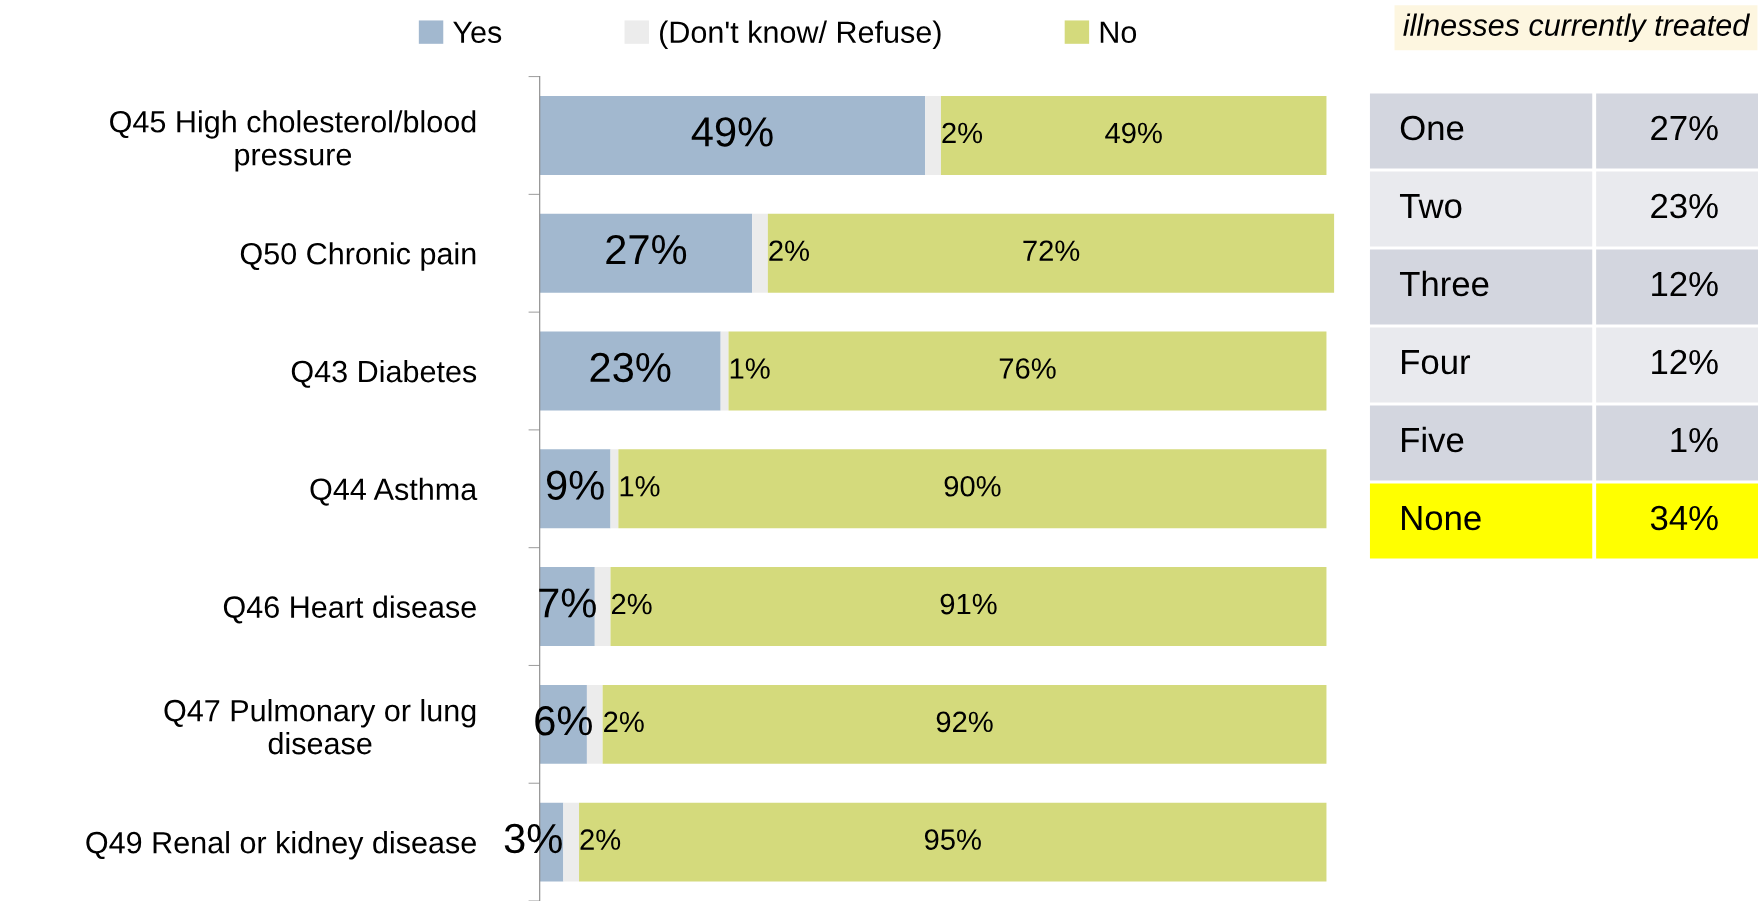 This screenshot has width=1758, height=901. Describe the element at coordinates (281, 845) in the screenshot. I see `y-tick-label: Q49 Renal or kidney disease` at that location.